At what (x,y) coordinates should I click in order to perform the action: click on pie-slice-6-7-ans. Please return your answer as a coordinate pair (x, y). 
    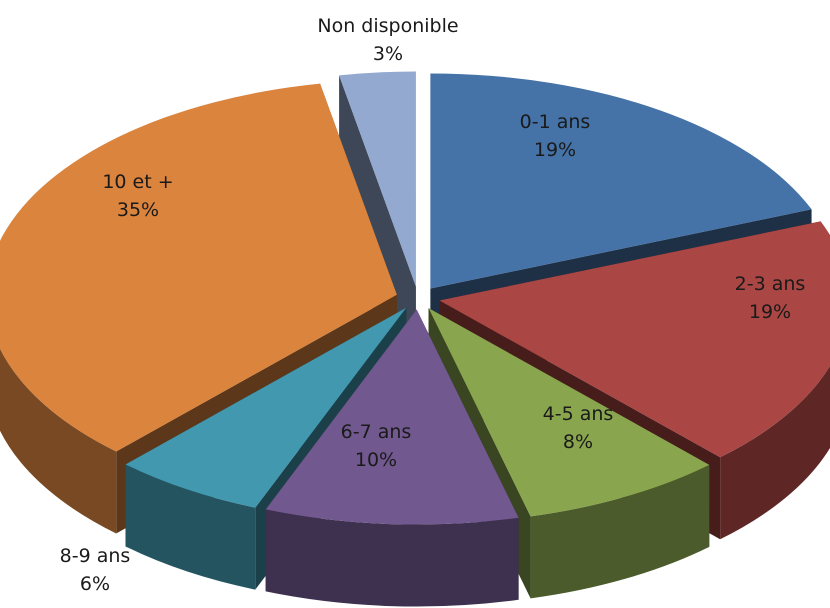
    Looking at the image, I should click on (392, 417).